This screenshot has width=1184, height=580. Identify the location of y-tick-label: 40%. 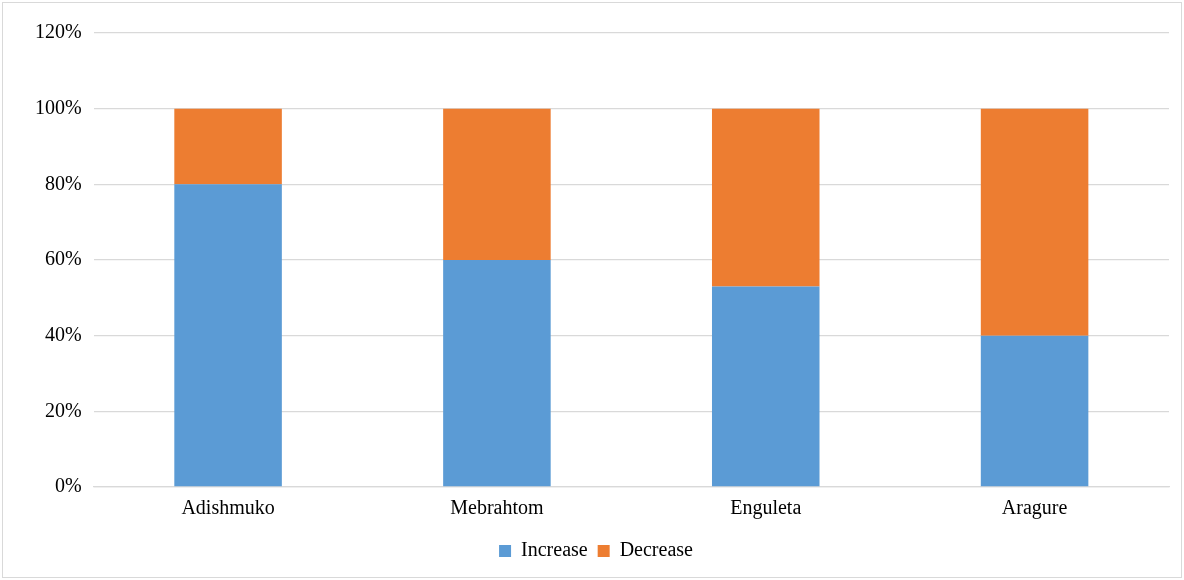
(63, 333).